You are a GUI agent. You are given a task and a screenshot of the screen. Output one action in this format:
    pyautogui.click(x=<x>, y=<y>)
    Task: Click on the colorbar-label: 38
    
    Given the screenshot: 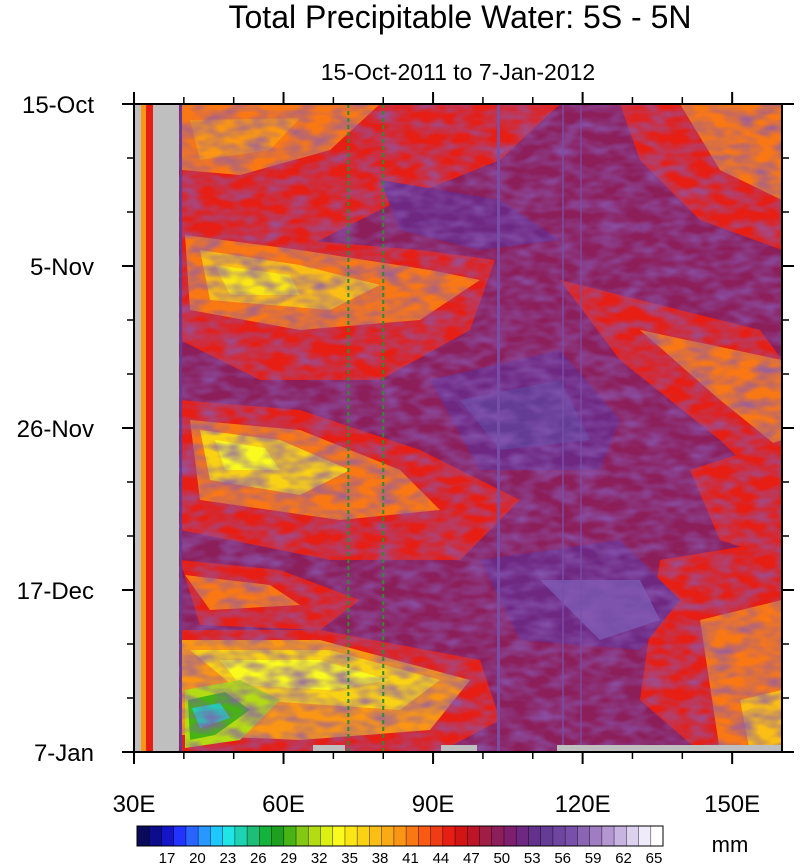 What is the action you would take?
    pyautogui.click(x=380, y=858)
    